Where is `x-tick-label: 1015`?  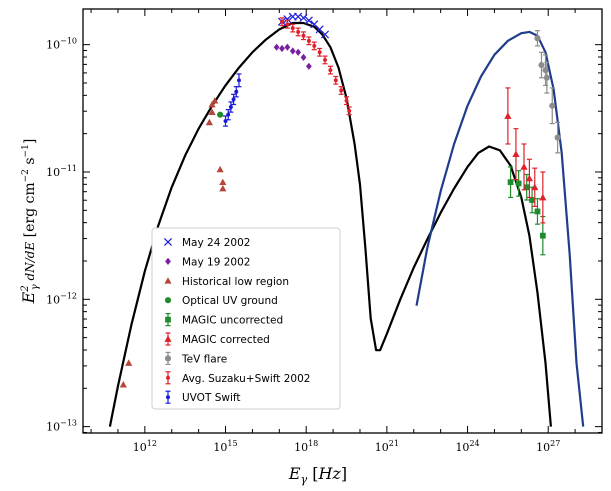
x-tick-label: 1015 is located at coordinates (225, 446).